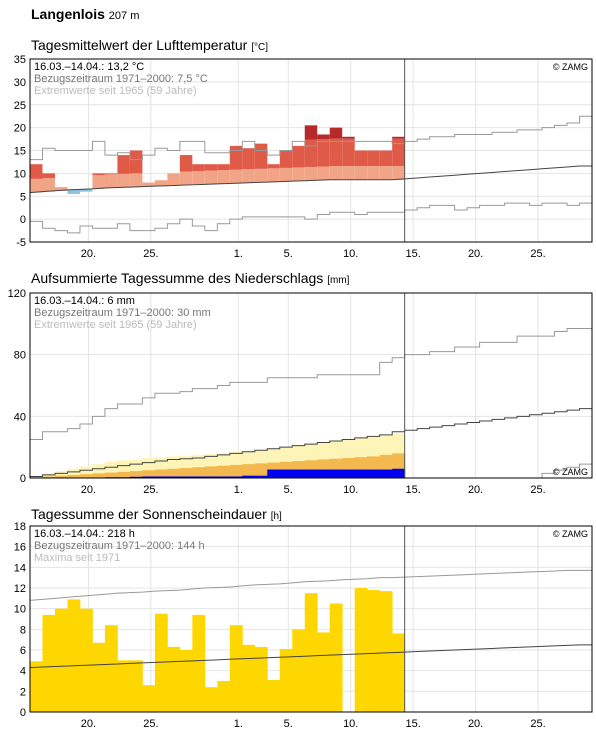 Image resolution: width=596 pixels, height=729 pixels. I want to click on temp-xtick-label: 20., so click(88, 254).